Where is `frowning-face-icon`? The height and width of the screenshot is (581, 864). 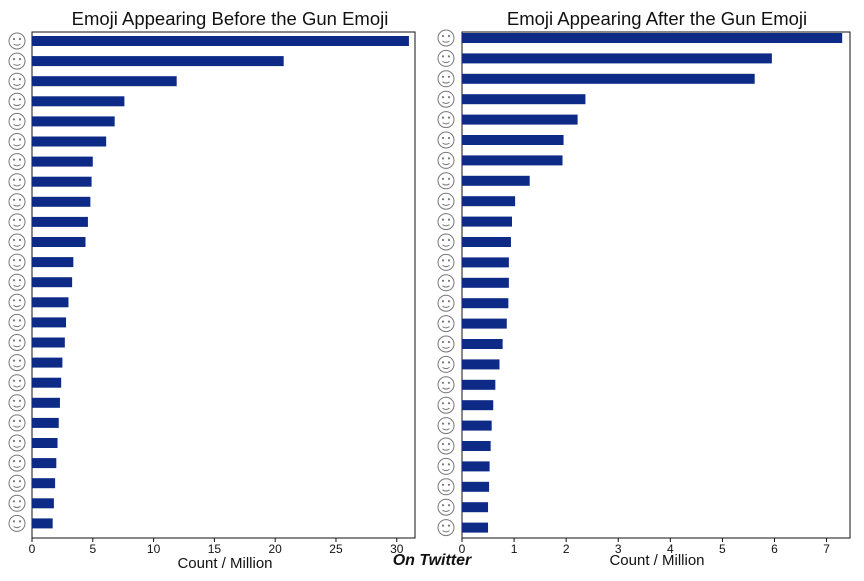 frowning-face-icon is located at coordinates (446, 283).